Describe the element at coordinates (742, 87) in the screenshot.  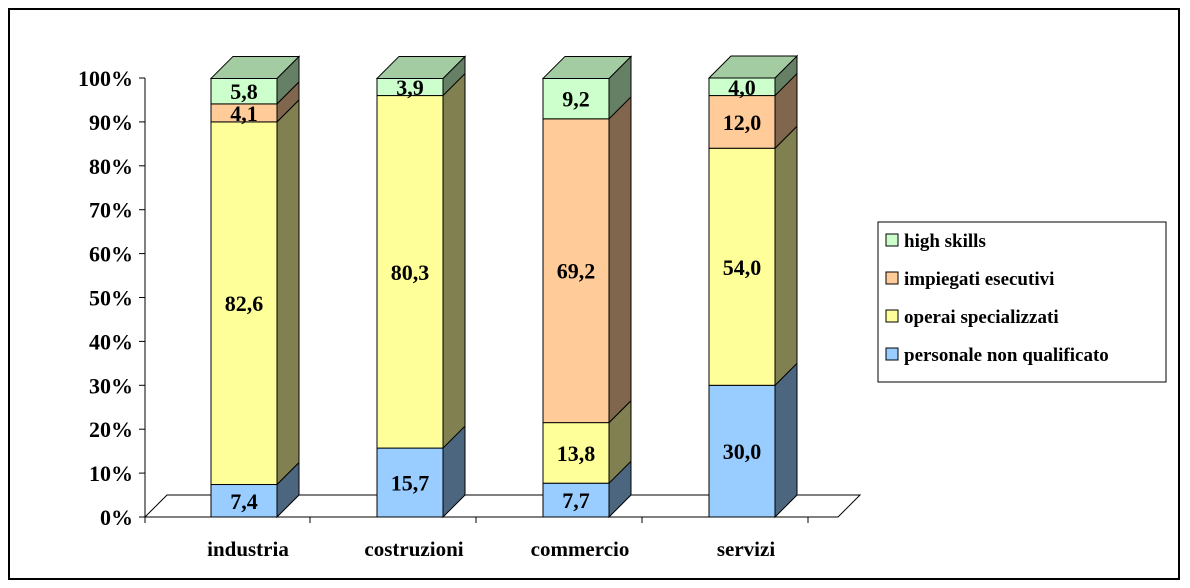
I see `data-label: 4,0` at that location.